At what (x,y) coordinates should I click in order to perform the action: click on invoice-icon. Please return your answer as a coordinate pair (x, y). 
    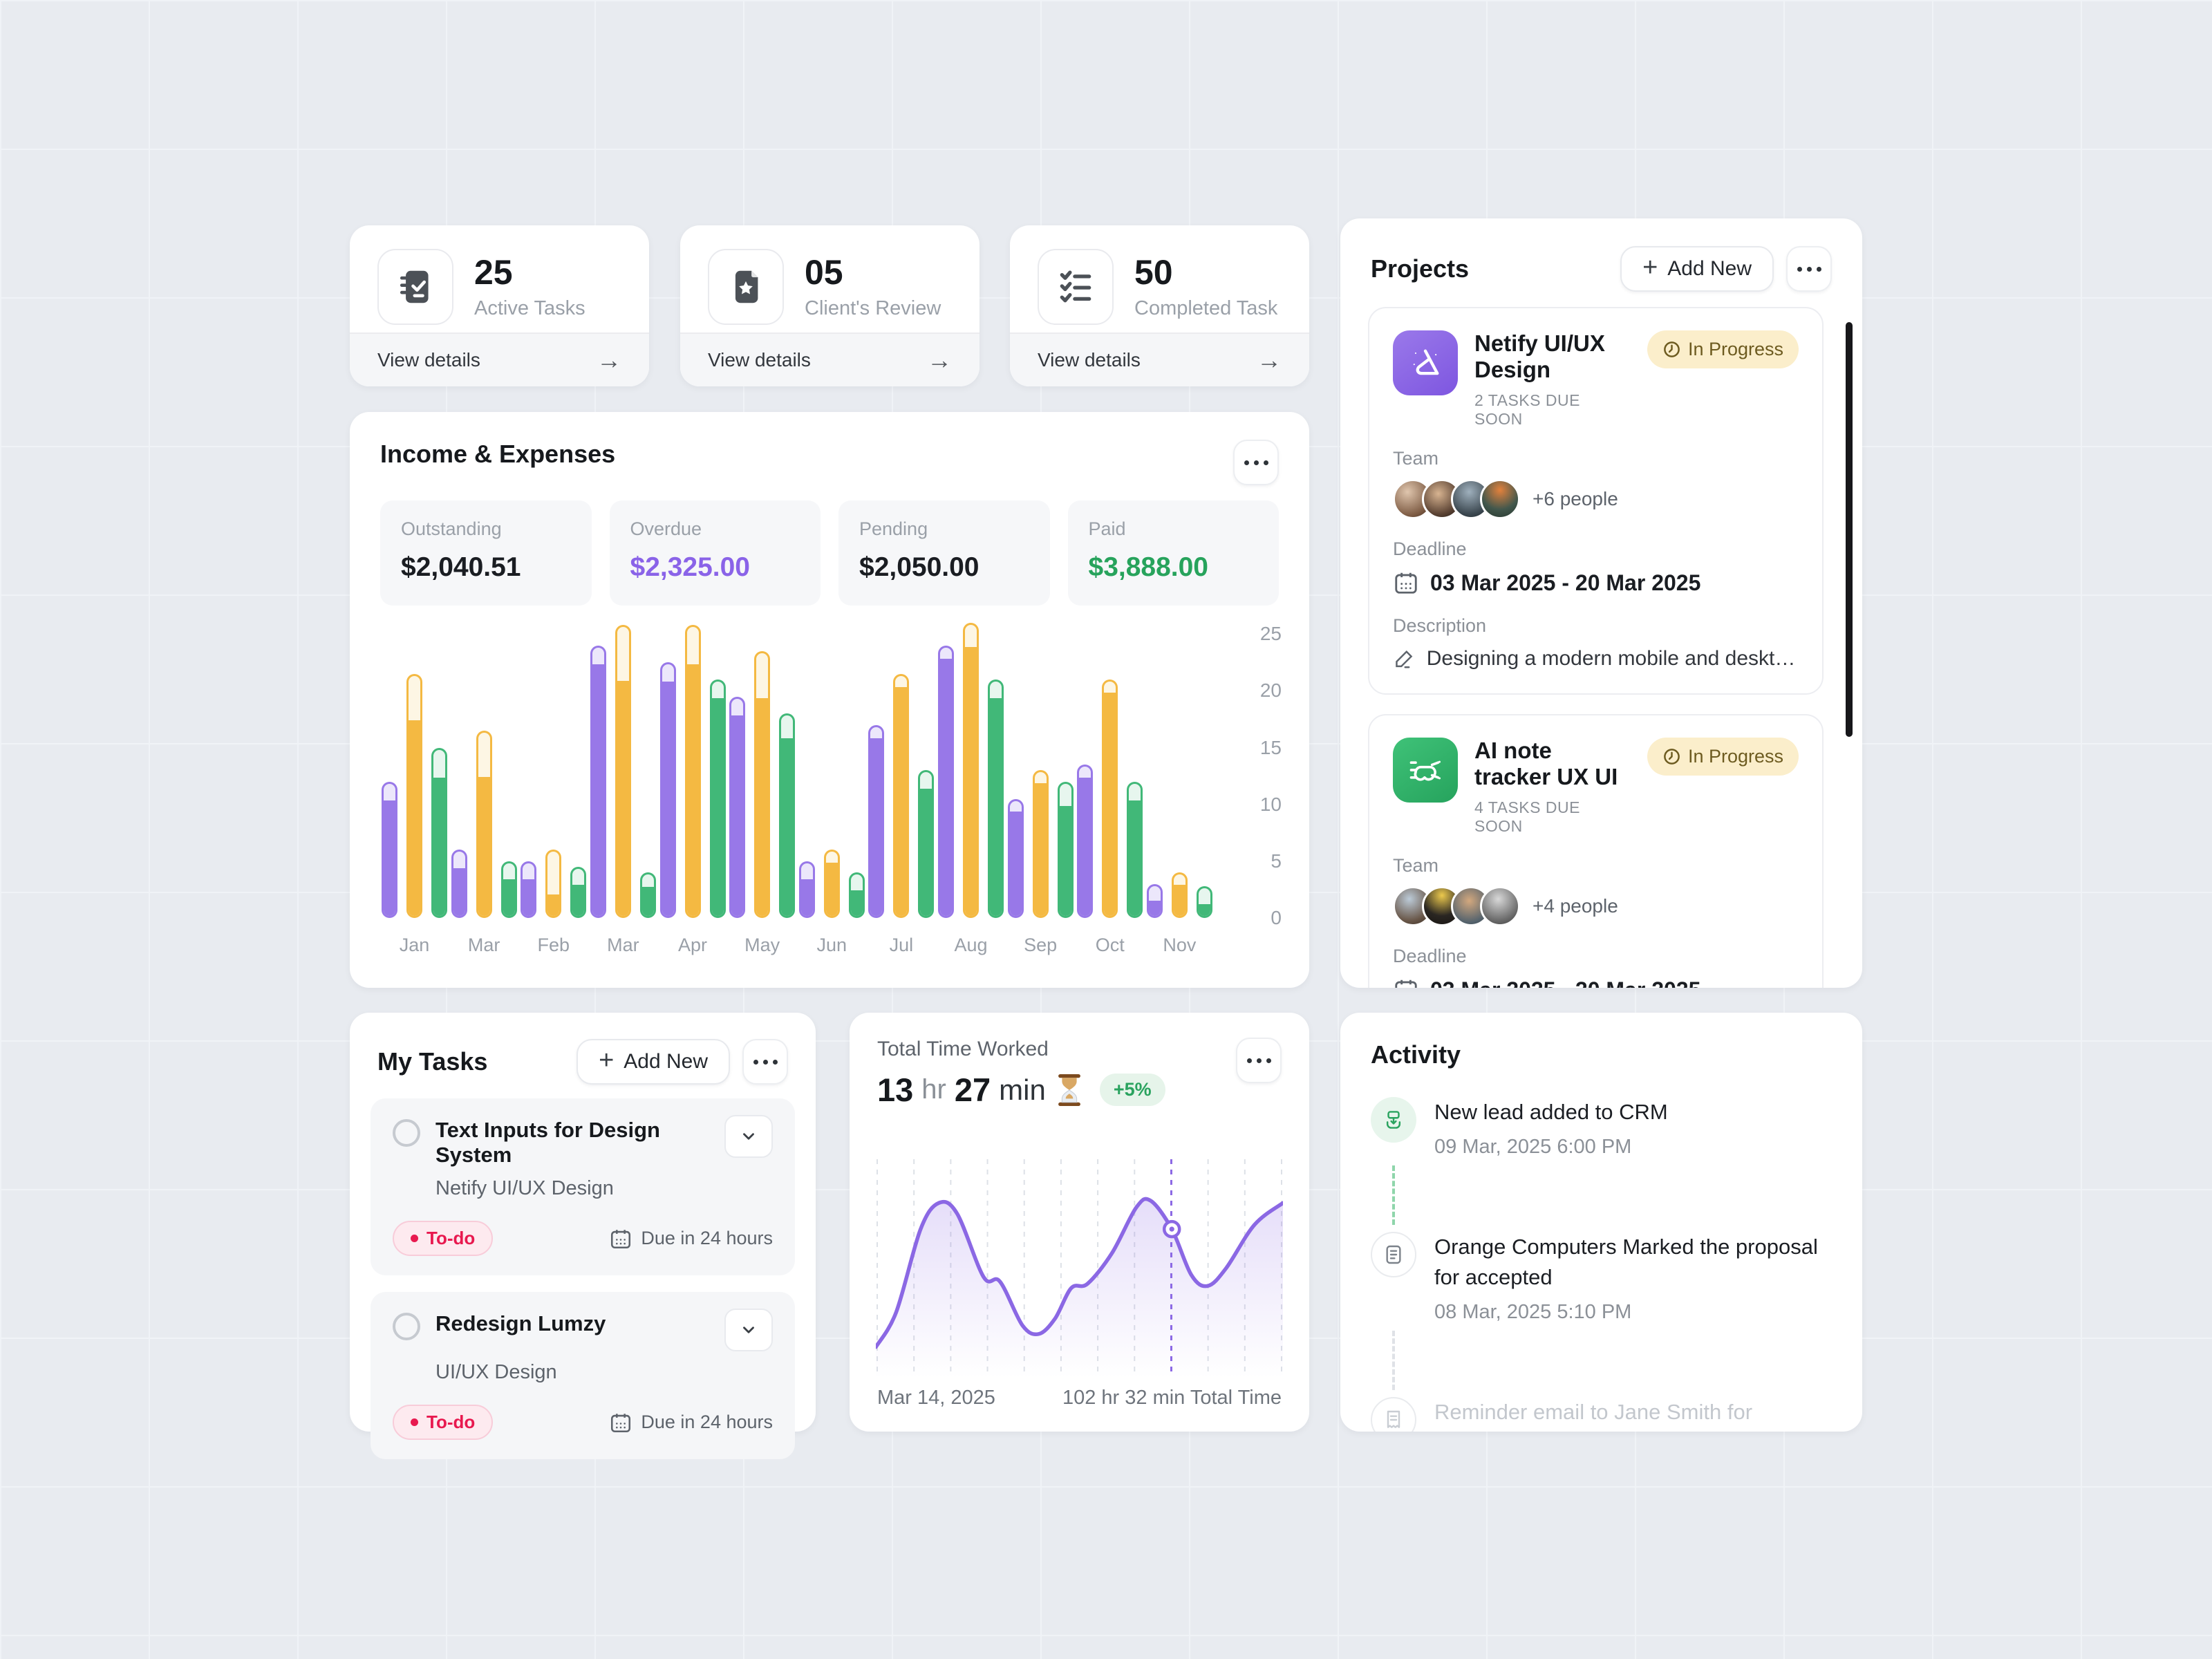
    Looking at the image, I should click on (1393, 1414).